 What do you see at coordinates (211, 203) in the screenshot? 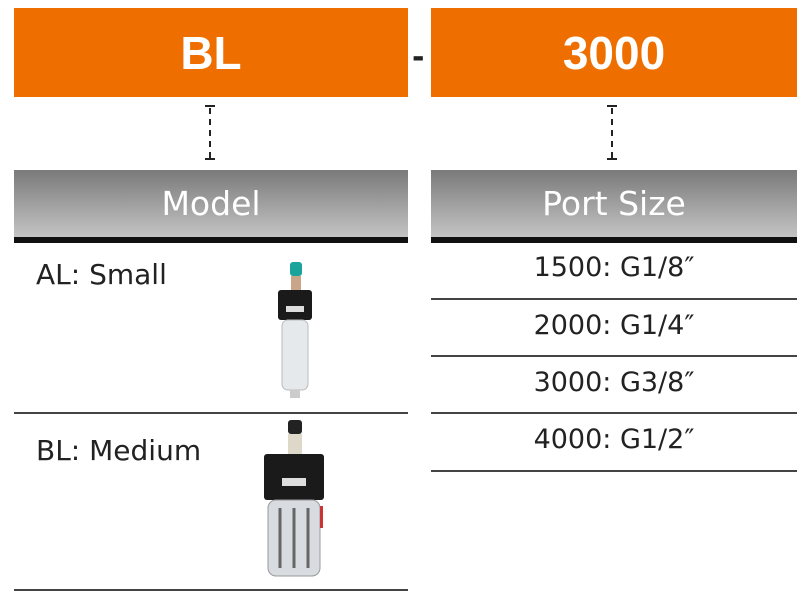
I see `model-header: Model` at bounding box center [211, 203].